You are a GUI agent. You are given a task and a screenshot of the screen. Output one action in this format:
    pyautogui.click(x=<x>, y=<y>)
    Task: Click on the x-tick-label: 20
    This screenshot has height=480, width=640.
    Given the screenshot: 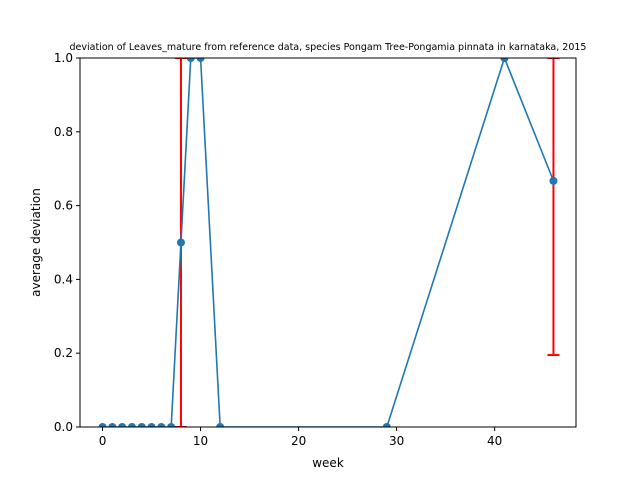 What is the action you would take?
    pyautogui.click(x=298, y=441)
    